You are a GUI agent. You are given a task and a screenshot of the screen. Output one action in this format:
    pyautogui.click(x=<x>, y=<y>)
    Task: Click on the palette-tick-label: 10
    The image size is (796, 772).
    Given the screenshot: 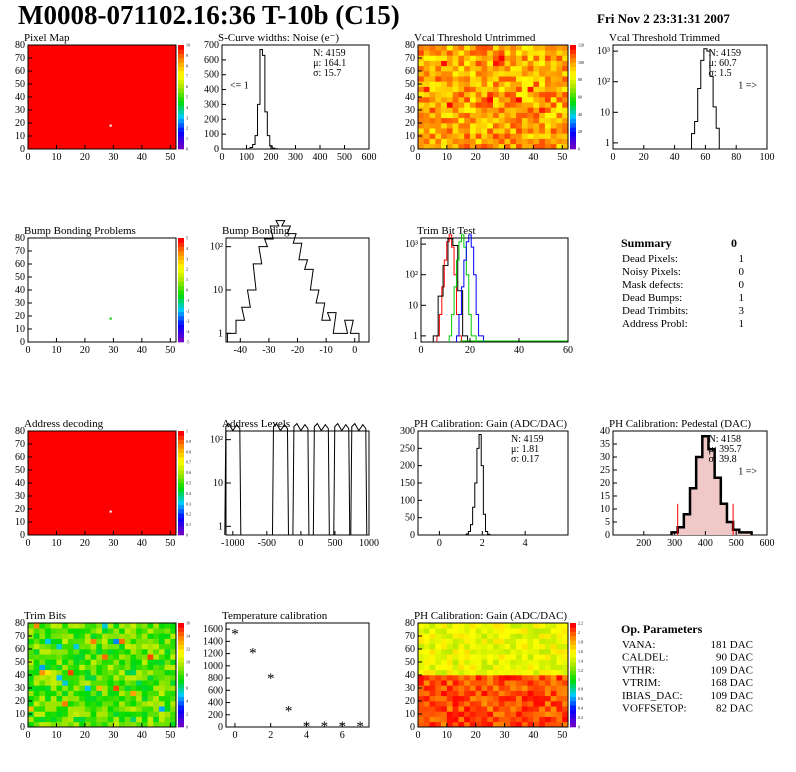 What is the action you would take?
    pyautogui.click(x=188, y=45)
    